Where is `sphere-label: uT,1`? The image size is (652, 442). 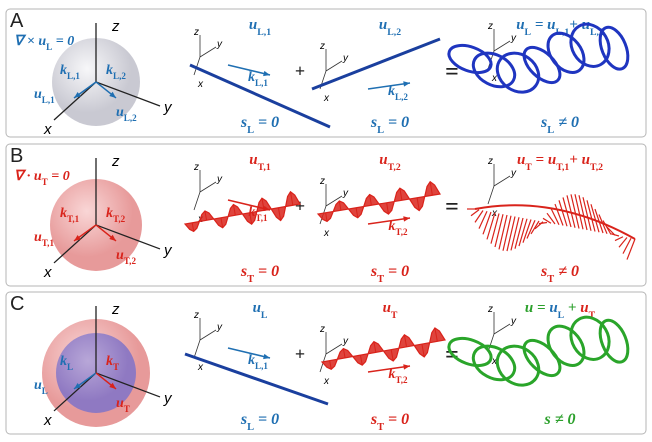 sphere-label: uT,1 is located at coordinates (44, 239).